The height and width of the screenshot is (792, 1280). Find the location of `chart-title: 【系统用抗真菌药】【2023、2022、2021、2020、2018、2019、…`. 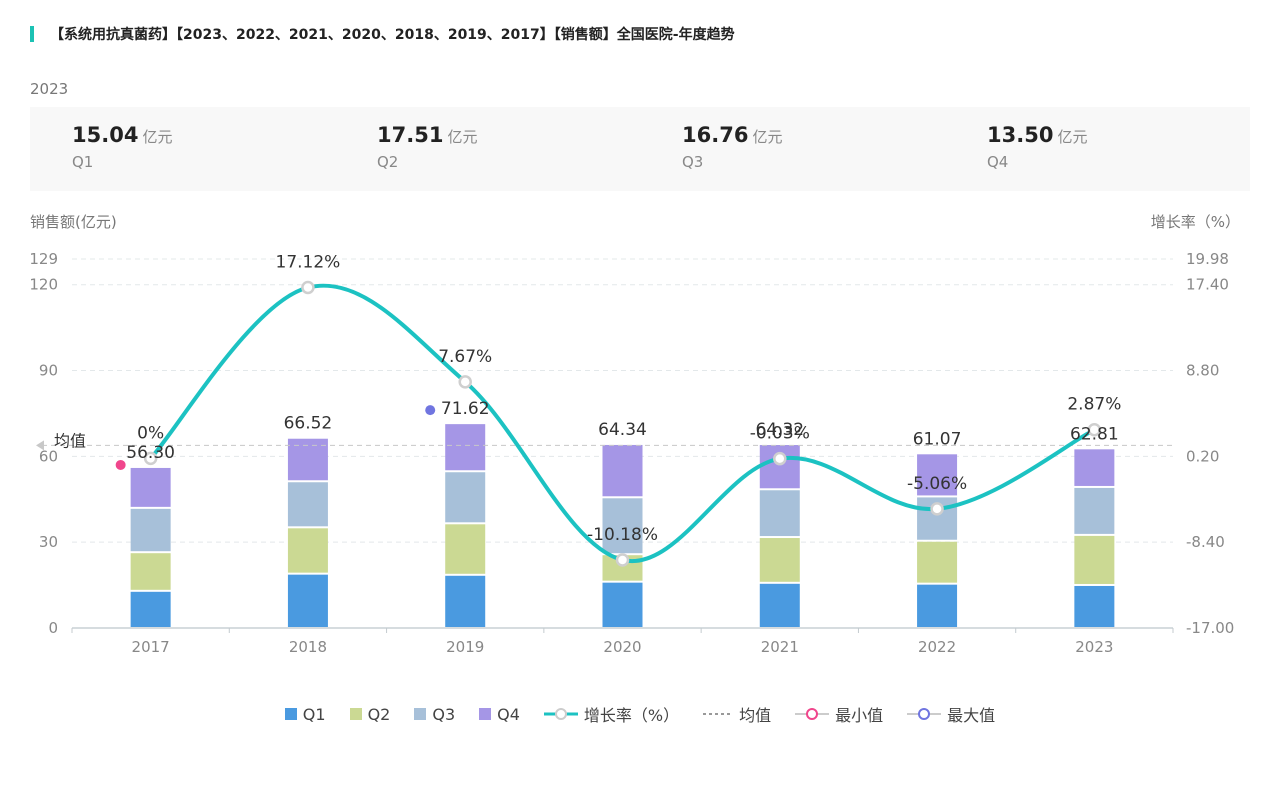

chart-title: 【系统用抗真菌药】【2023、2022、2021、2020、2018、2019、… is located at coordinates (392, 35).